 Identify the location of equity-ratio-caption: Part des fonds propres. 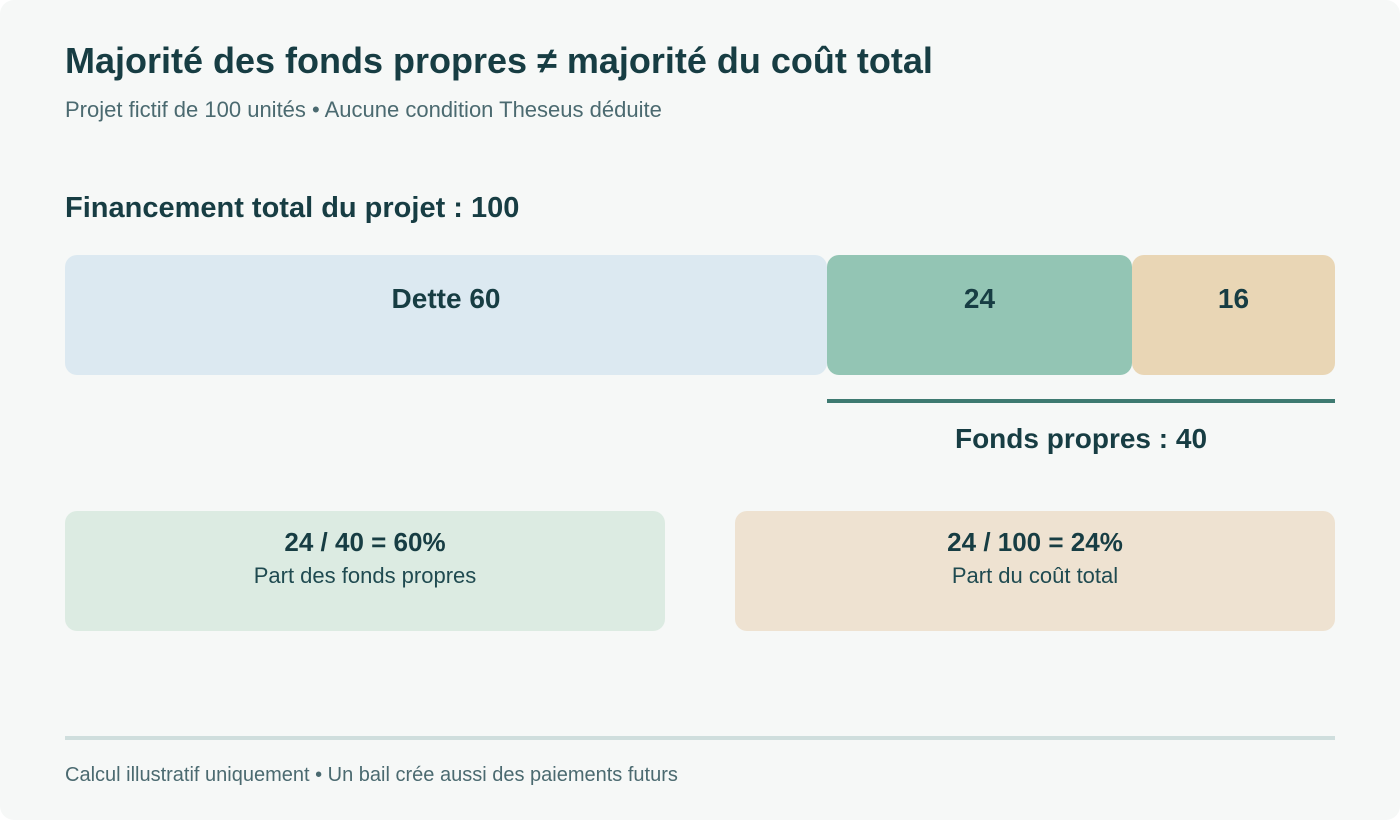
(365, 575).